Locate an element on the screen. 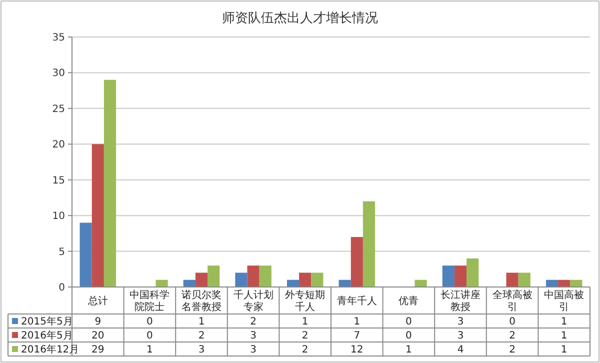  y-tick-label: 20 is located at coordinates (58, 145).